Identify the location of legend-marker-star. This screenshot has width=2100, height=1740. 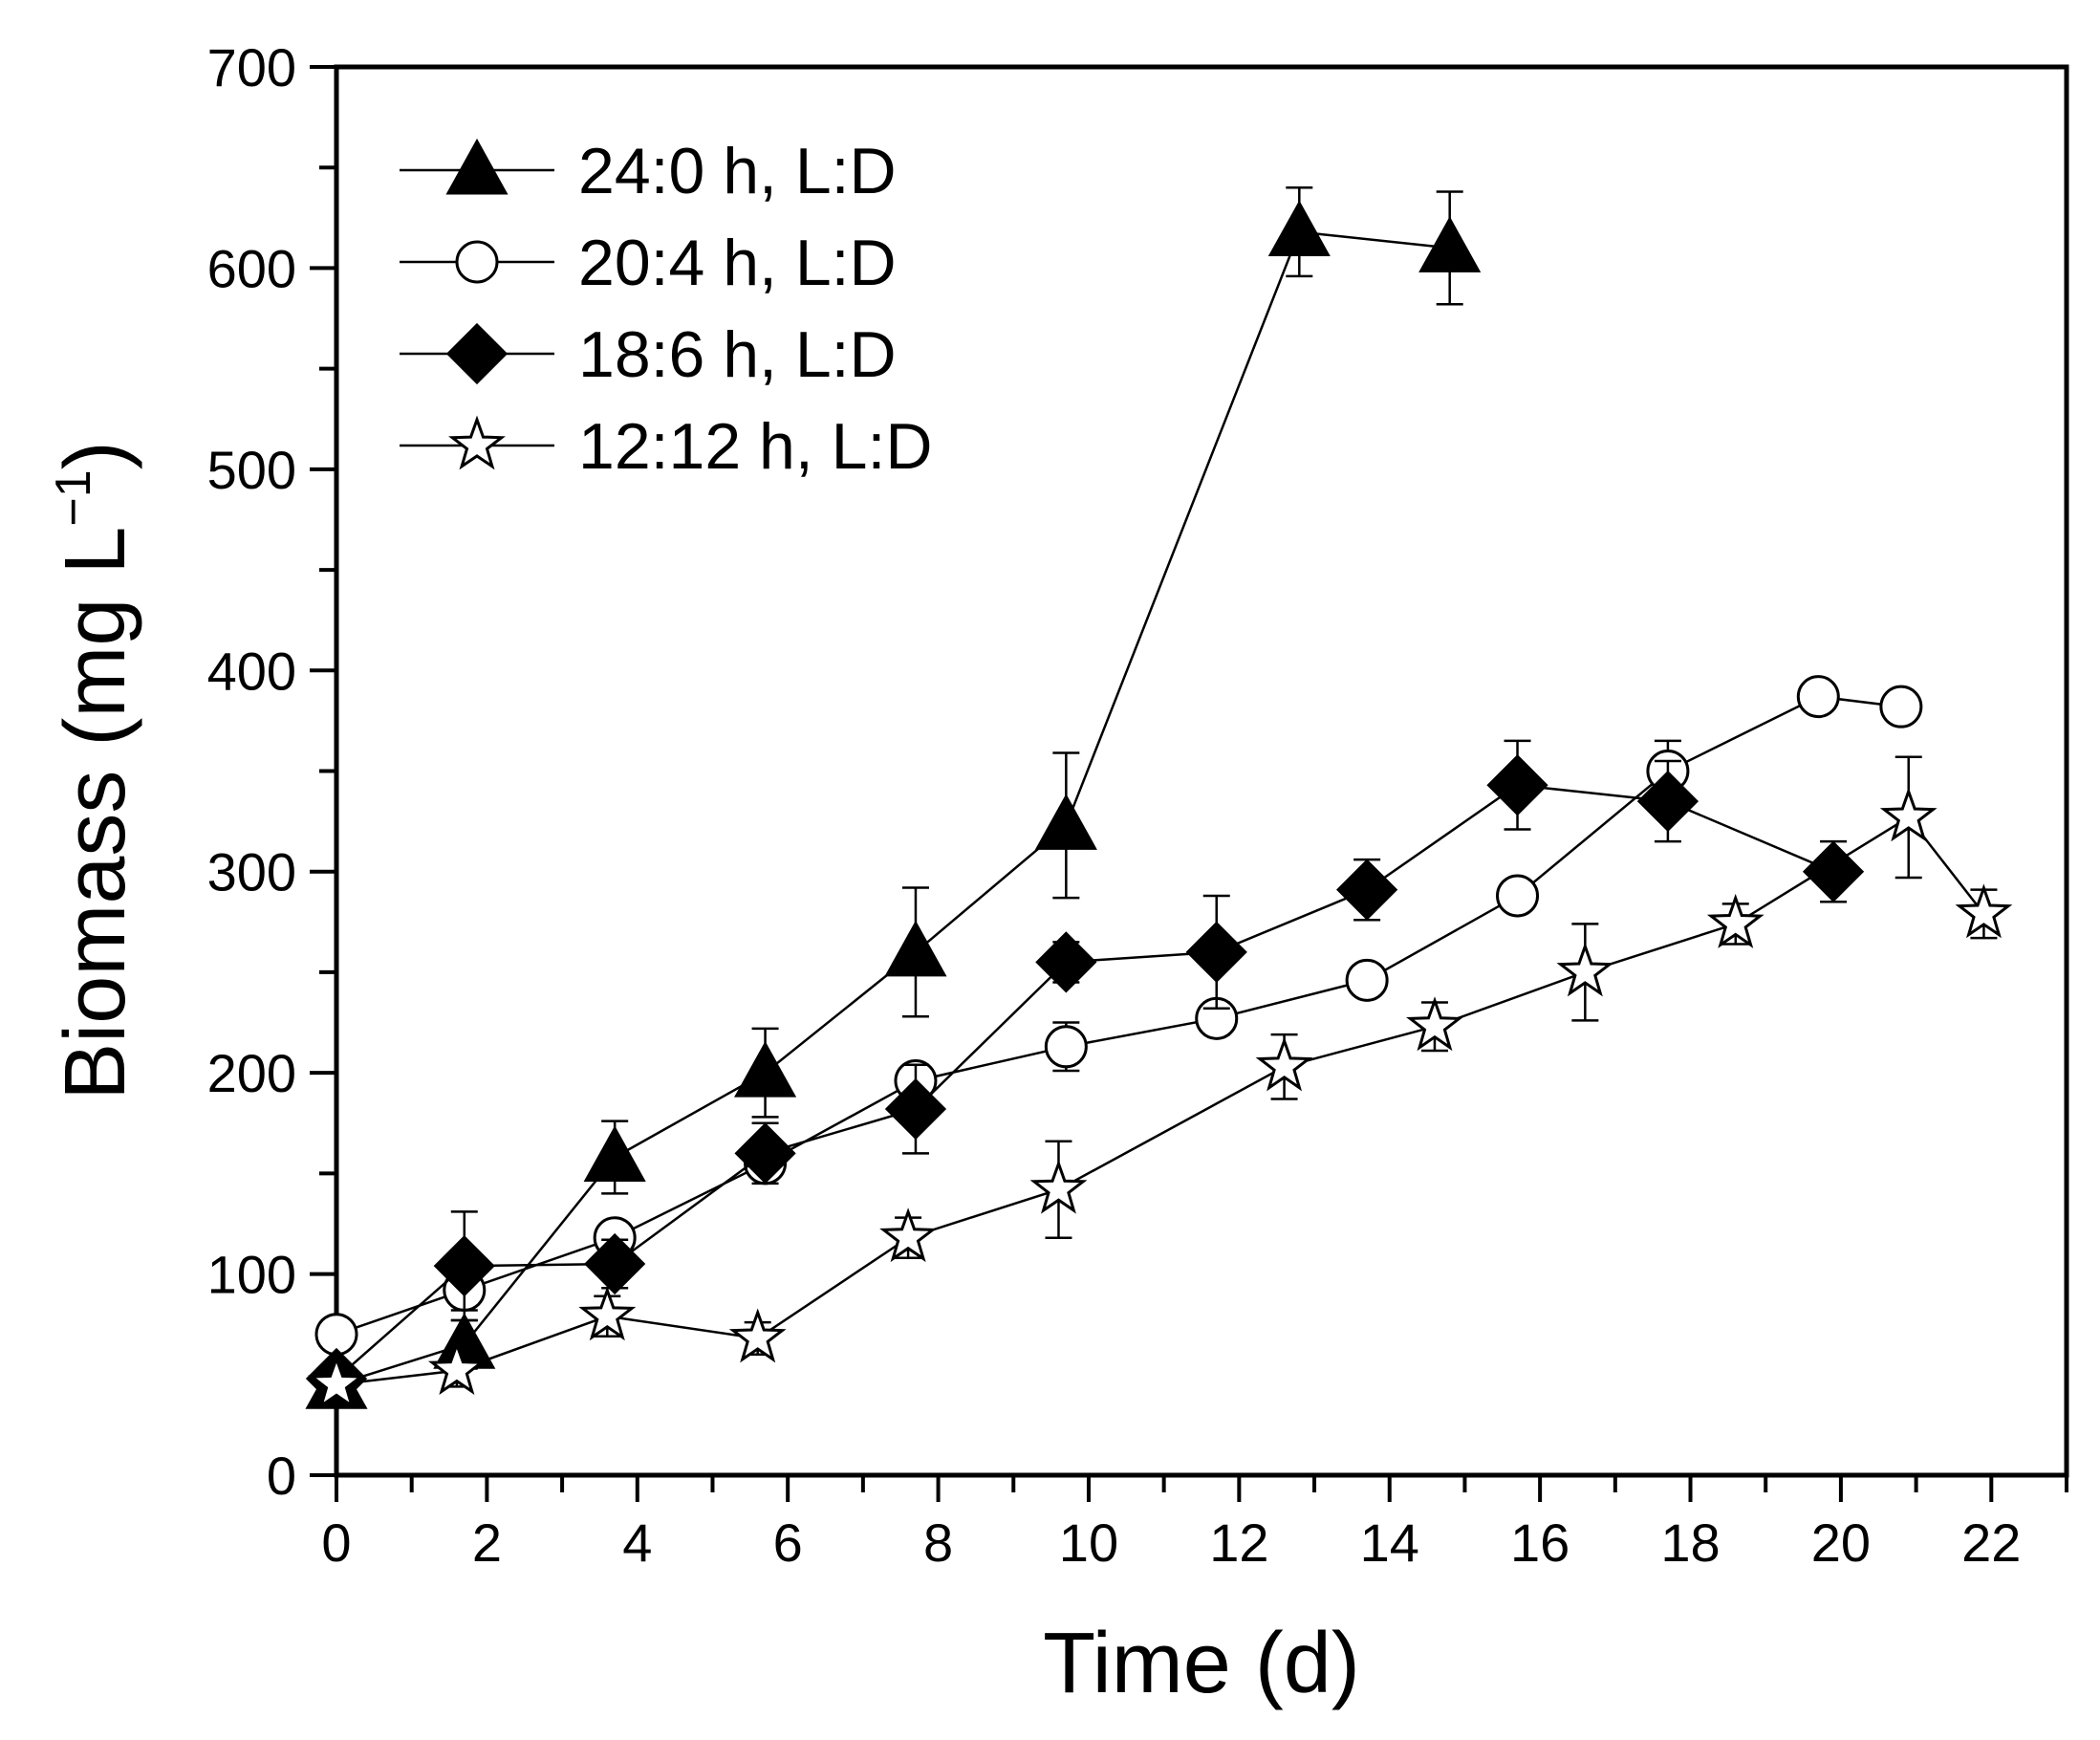
(477, 442).